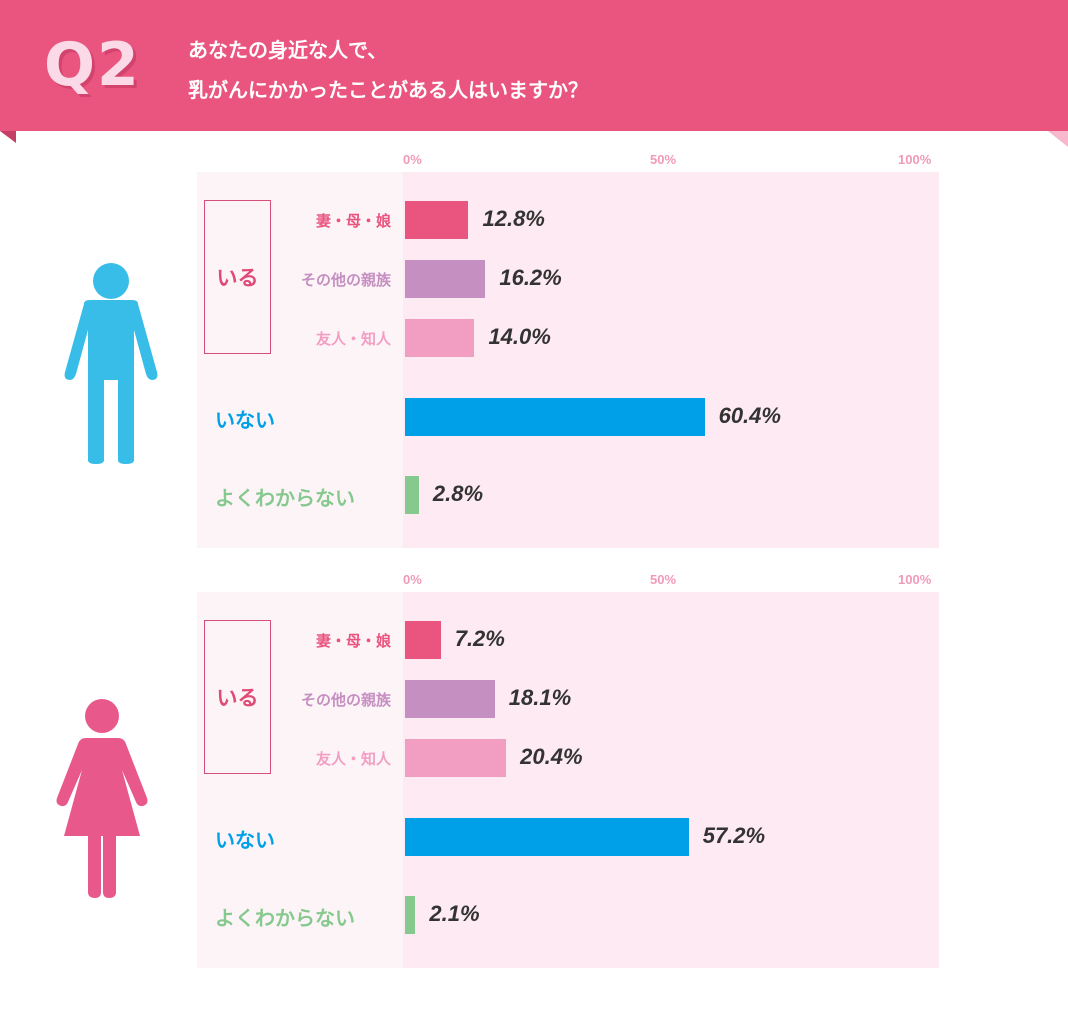 The image size is (1068, 1026). I want to click on value-label-wife-mother-daughter: 7.2%, so click(479, 638).